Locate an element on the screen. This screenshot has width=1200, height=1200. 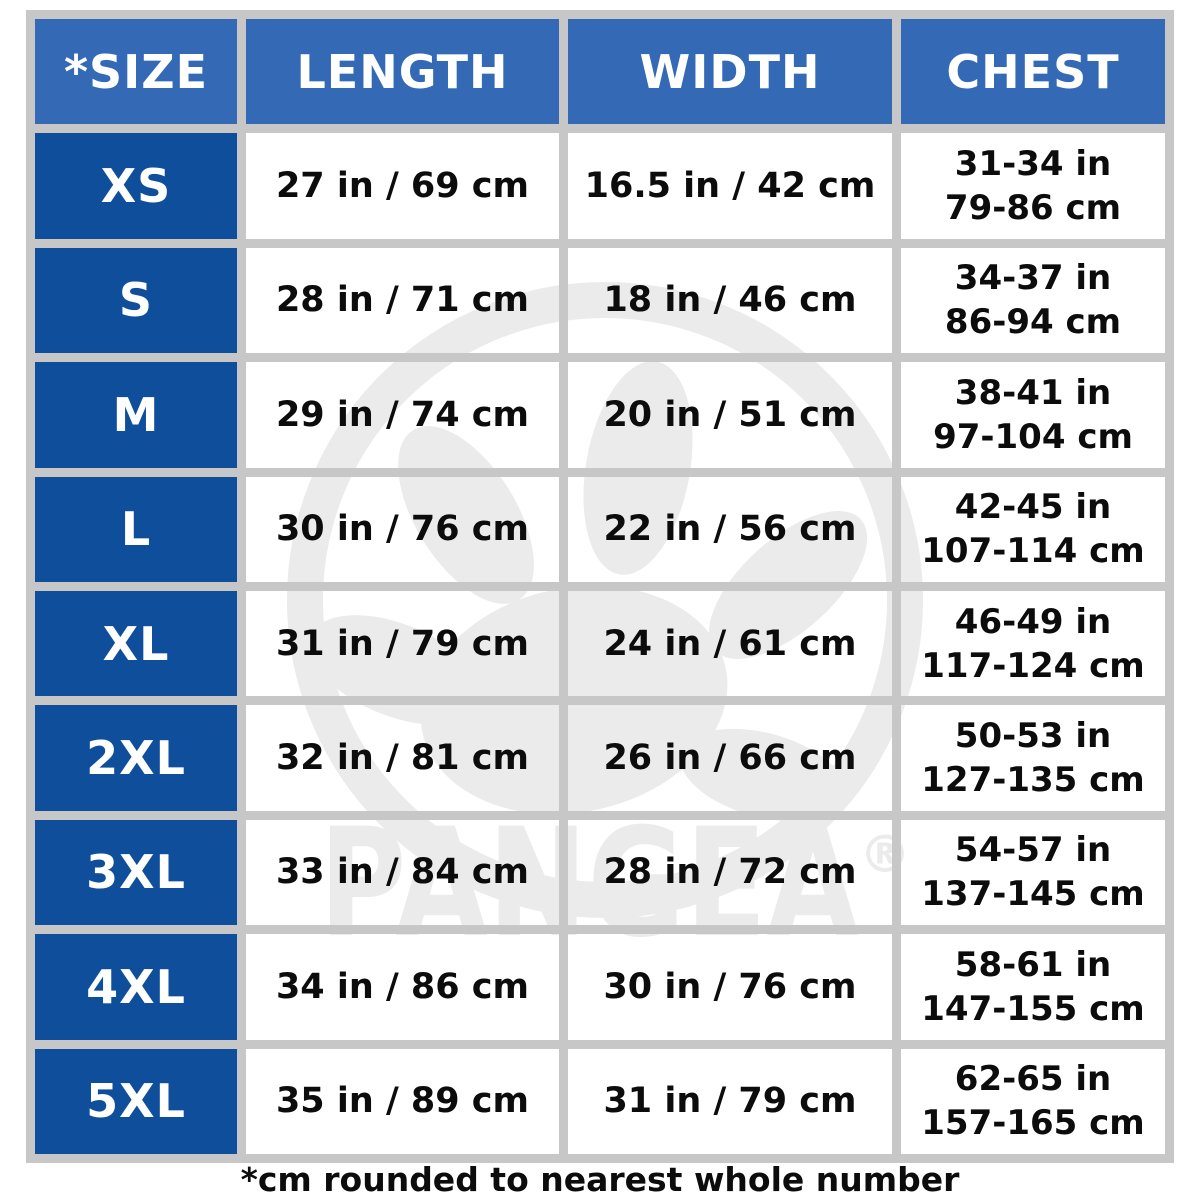
width-value-3xl: 28 in / 72 cm is located at coordinates (730, 872).